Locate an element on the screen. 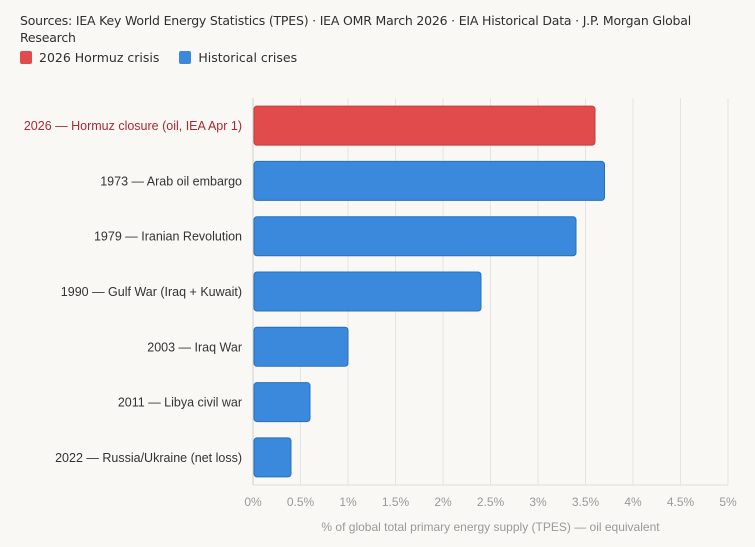 The height and width of the screenshot is (547, 755). legend-item-historical: Historical crises is located at coordinates (238, 57).